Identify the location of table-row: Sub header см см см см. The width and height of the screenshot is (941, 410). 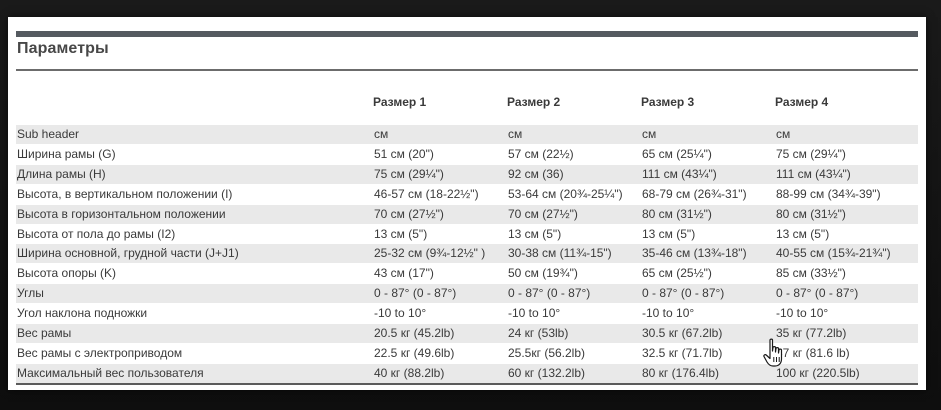
(467, 135).